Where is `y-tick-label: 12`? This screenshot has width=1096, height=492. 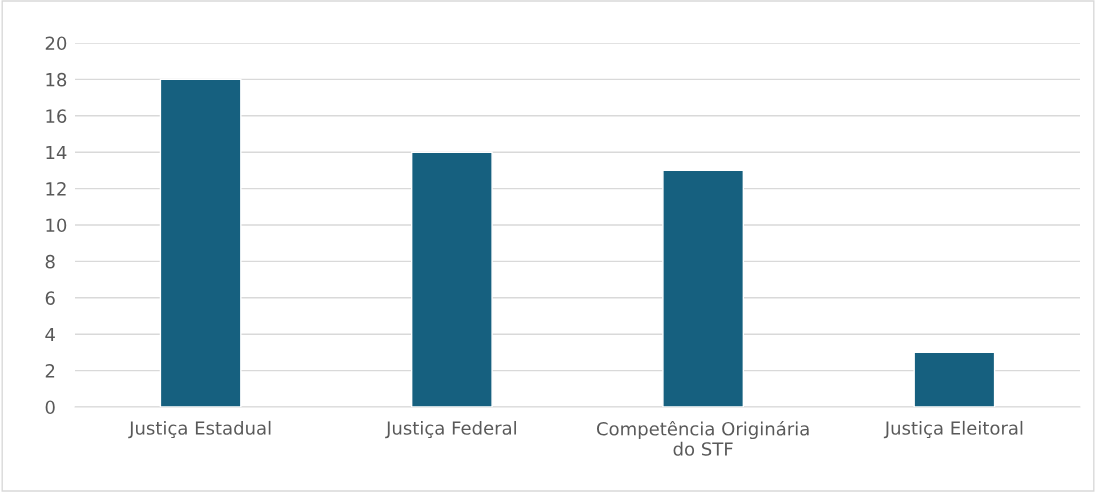
y-tick-label: 12 is located at coordinates (56, 189).